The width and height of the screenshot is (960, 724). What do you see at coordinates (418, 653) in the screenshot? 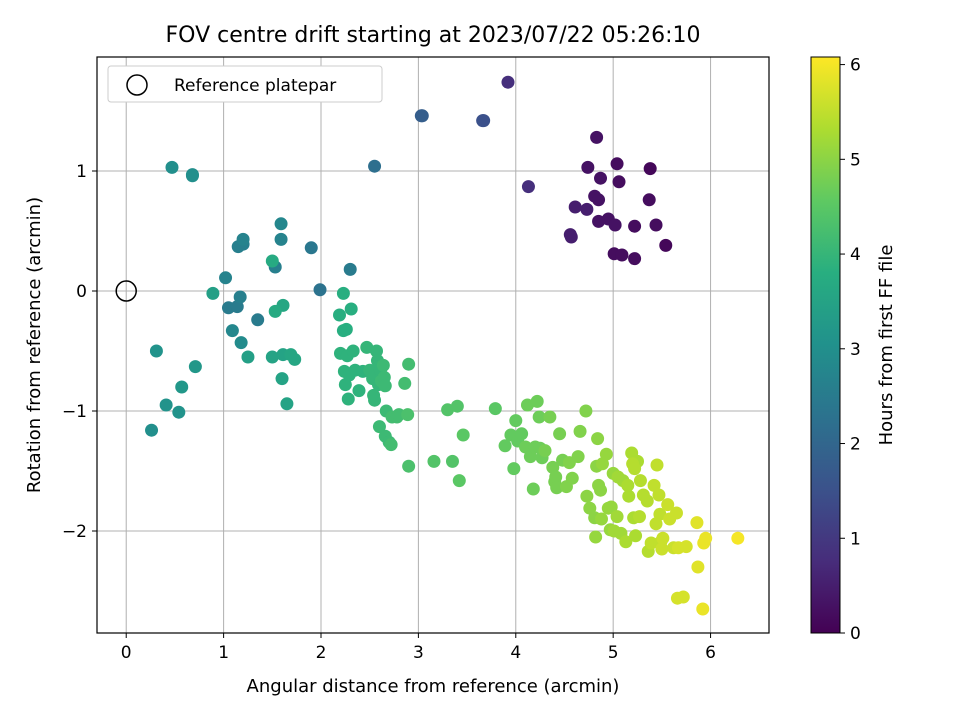
I see `x-tick-label: 3` at bounding box center [418, 653].